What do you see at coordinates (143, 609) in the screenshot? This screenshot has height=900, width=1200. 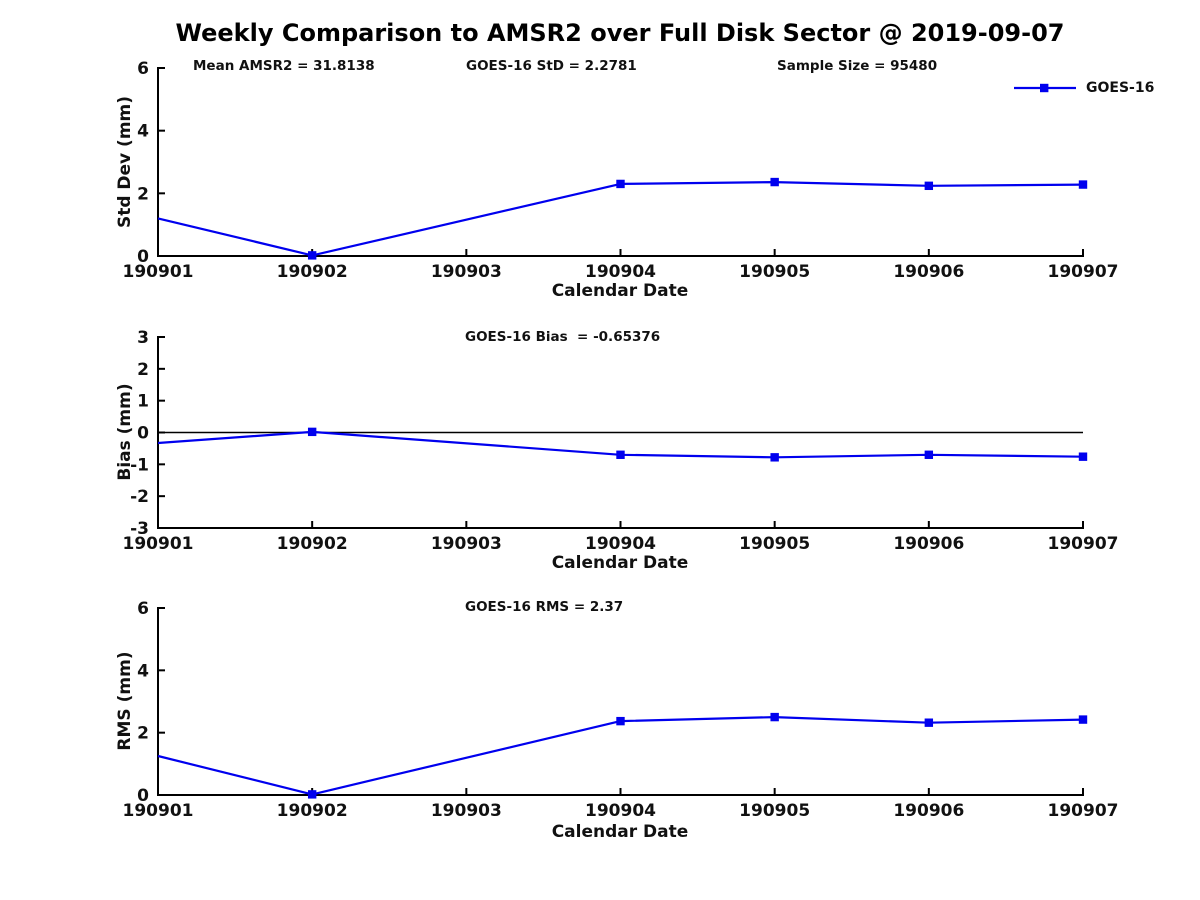 I see `rms-y-tick-label: 6` at bounding box center [143, 609].